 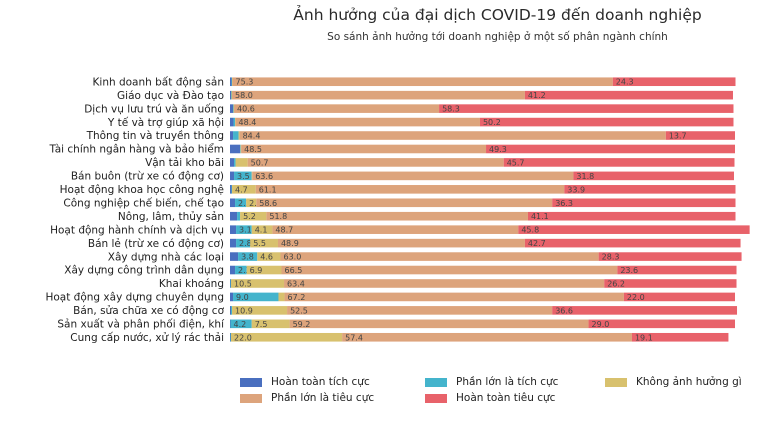 What do you see at coordinates (242, 297) in the screenshot?
I see `data-label: 9.0` at bounding box center [242, 297].